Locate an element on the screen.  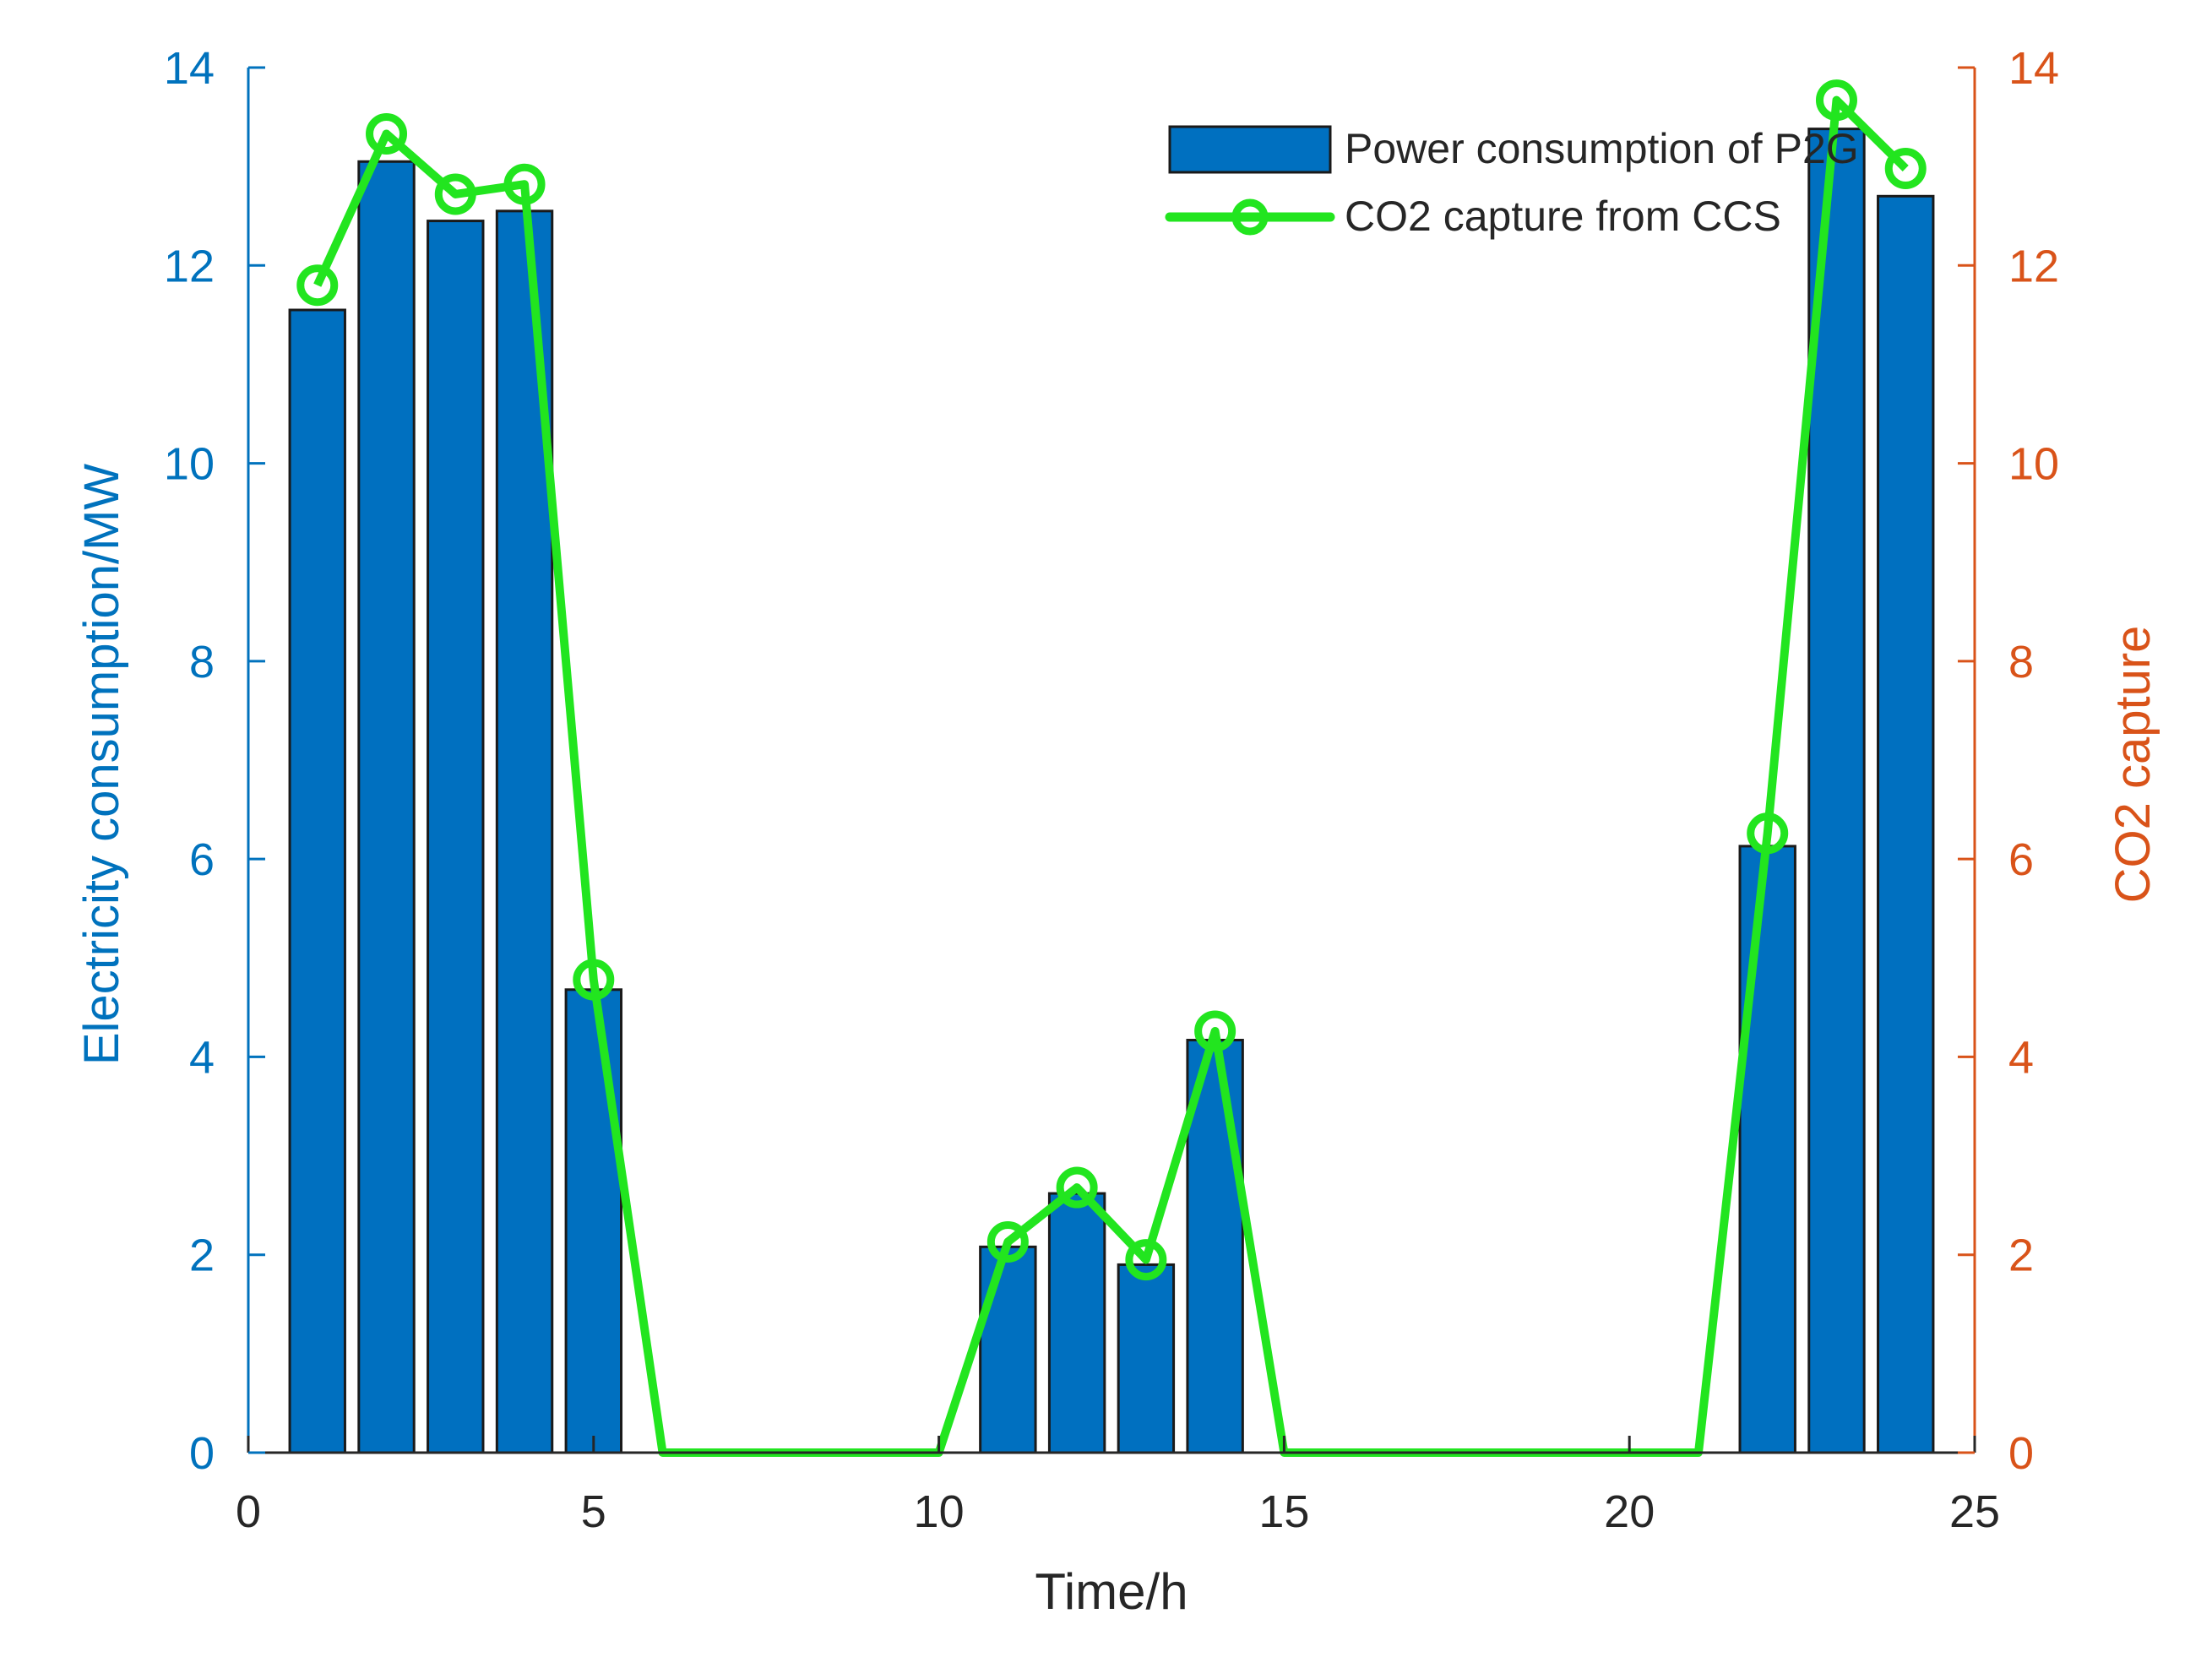
bar-t5 is located at coordinates (593, 1221).